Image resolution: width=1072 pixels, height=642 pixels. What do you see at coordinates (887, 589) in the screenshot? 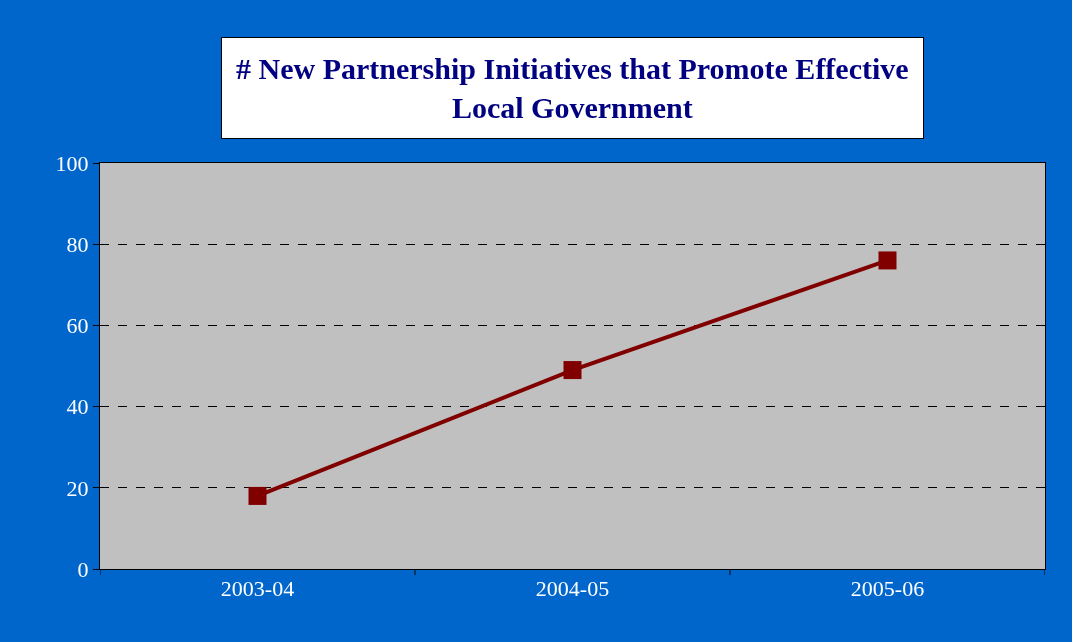
I see `x-tick-label: 2005-06` at bounding box center [887, 589].